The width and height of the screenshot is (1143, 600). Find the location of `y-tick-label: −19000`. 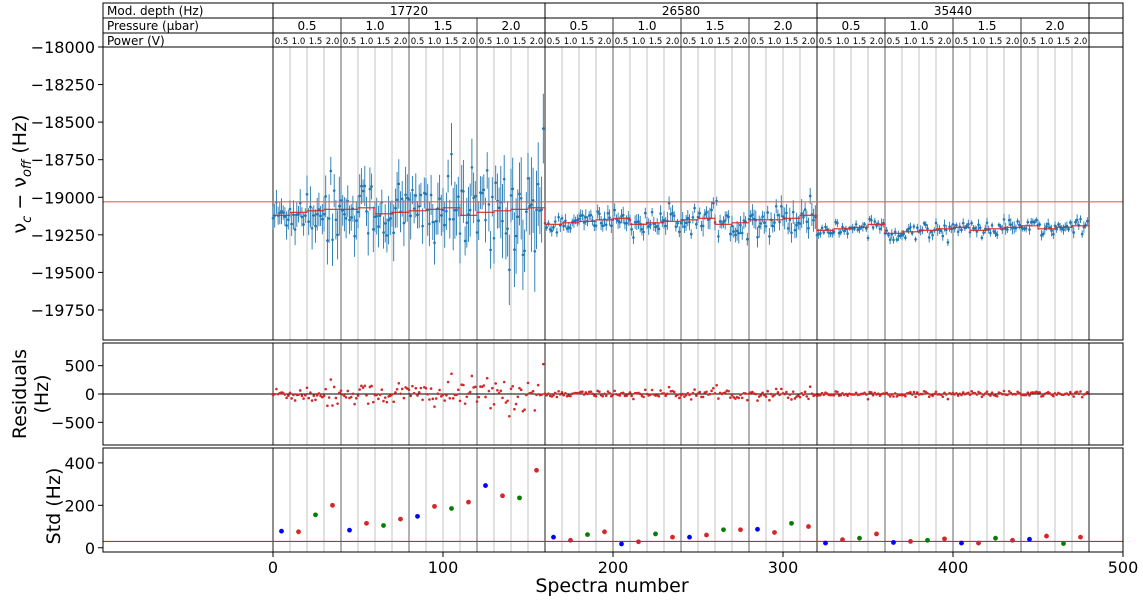

y-tick-label: −19000 is located at coordinates (63, 197).